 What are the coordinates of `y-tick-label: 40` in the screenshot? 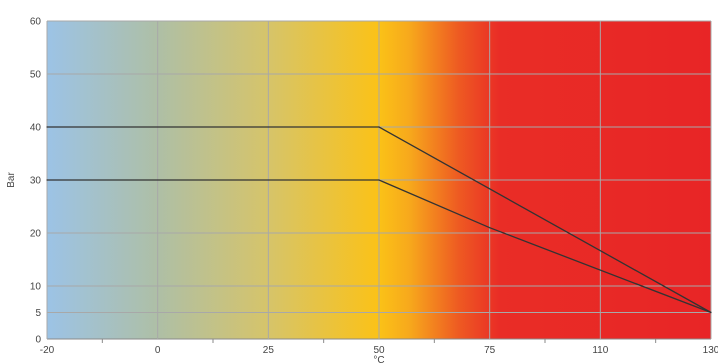 It's located at (36, 128).